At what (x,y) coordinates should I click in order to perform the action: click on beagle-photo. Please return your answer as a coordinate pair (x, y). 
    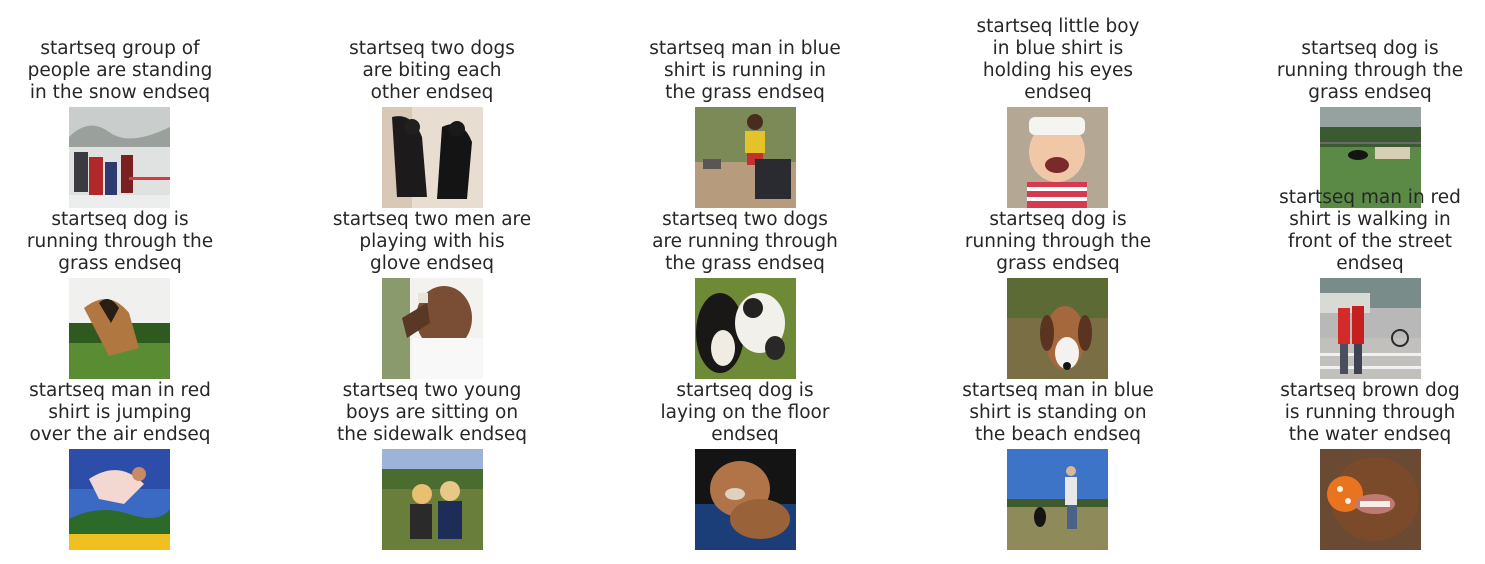
    Looking at the image, I should click on (1057, 328).